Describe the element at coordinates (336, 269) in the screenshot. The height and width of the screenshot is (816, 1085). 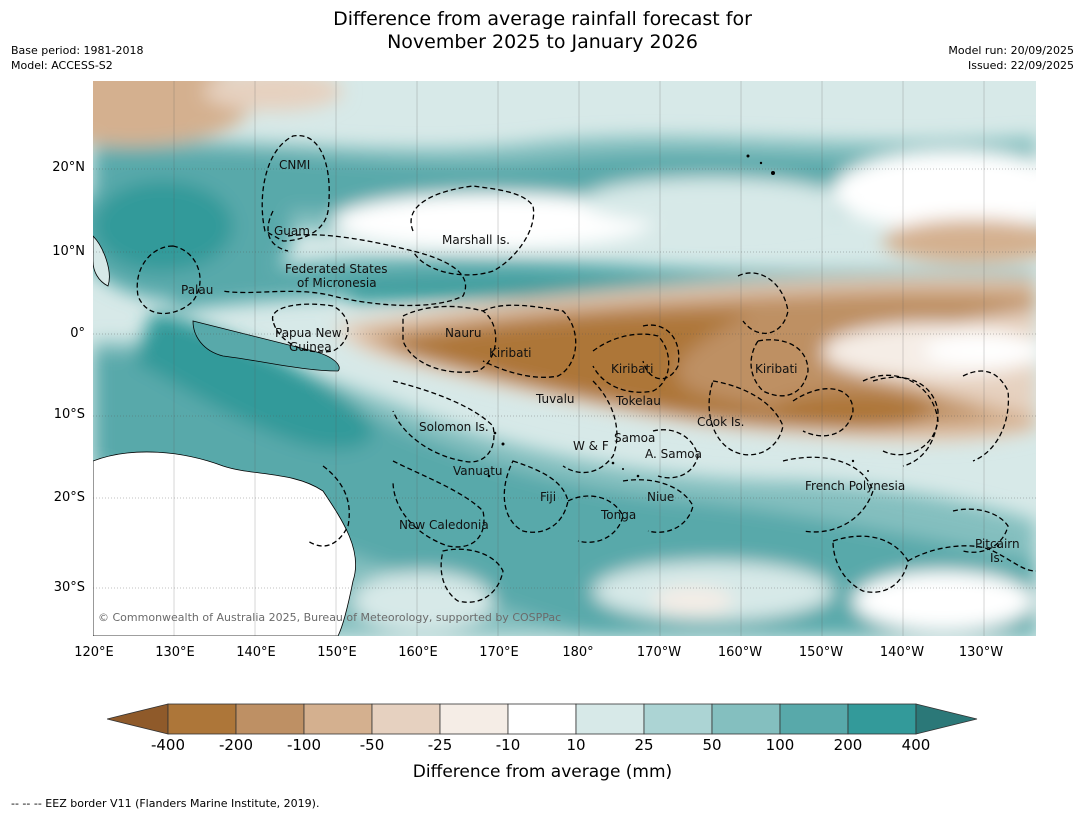
I see `label-fsm-1: Federated States` at that location.